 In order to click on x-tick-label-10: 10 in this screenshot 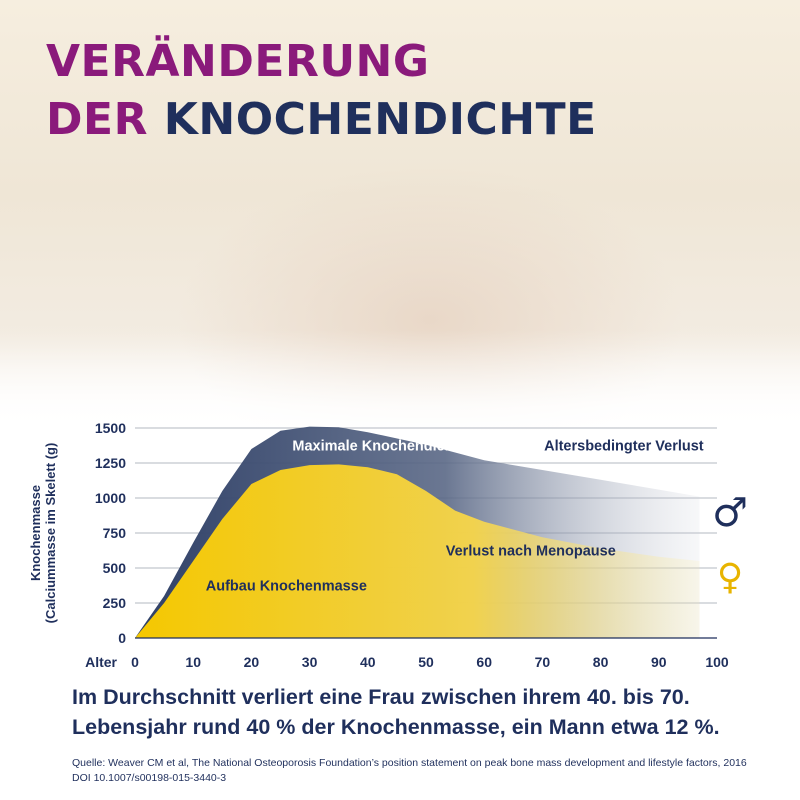, I will do `click(193, 662)`.